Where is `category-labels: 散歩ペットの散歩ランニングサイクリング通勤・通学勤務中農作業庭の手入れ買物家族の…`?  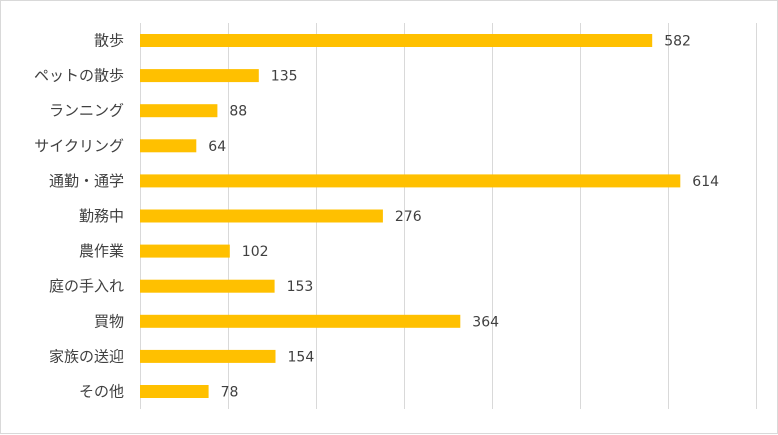 category-labels: 散歩ペットの散歩ランニングサイクリング通勤・通学勤務中農作業庭の手入れ買物家族の… is located at coordinates (79, 216).